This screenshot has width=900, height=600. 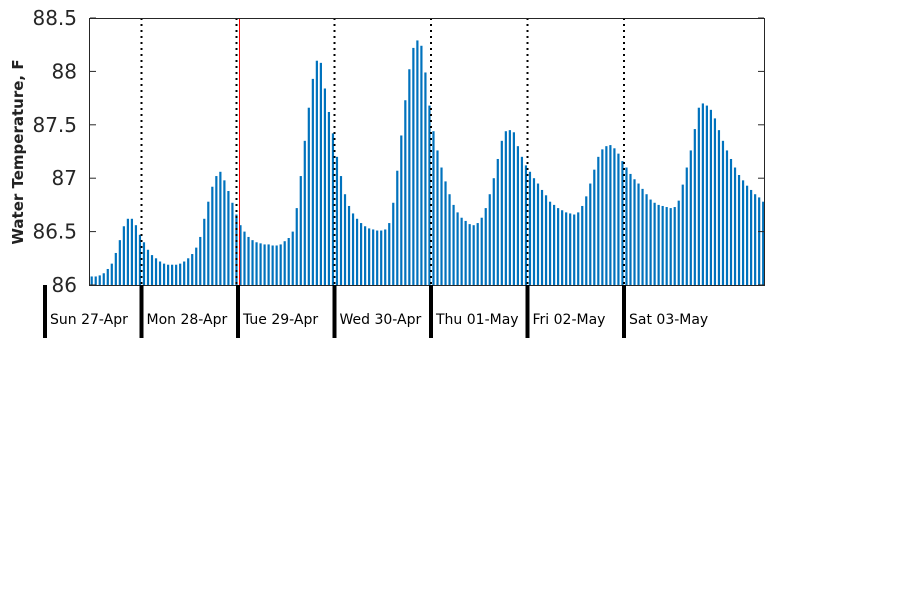 What do you see at coordinates (569, 320) in the screenshot?
I see `day-label: Fri 02-May` at bounding box center [569, 320].